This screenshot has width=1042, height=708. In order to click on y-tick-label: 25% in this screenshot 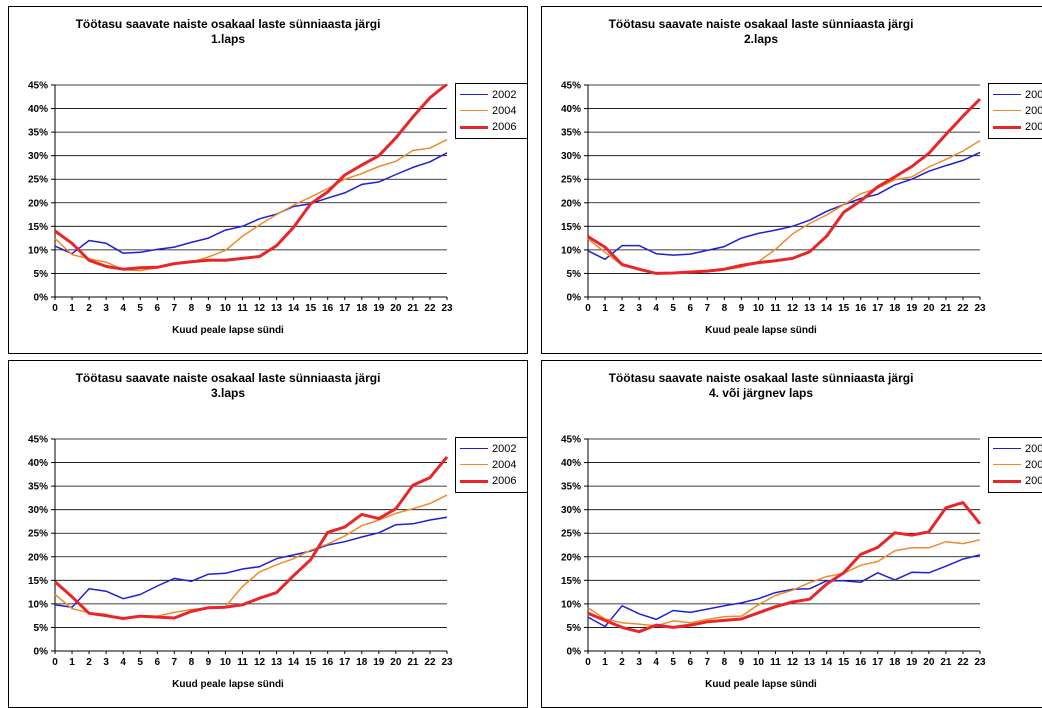, I will do `click(571, 180)`.